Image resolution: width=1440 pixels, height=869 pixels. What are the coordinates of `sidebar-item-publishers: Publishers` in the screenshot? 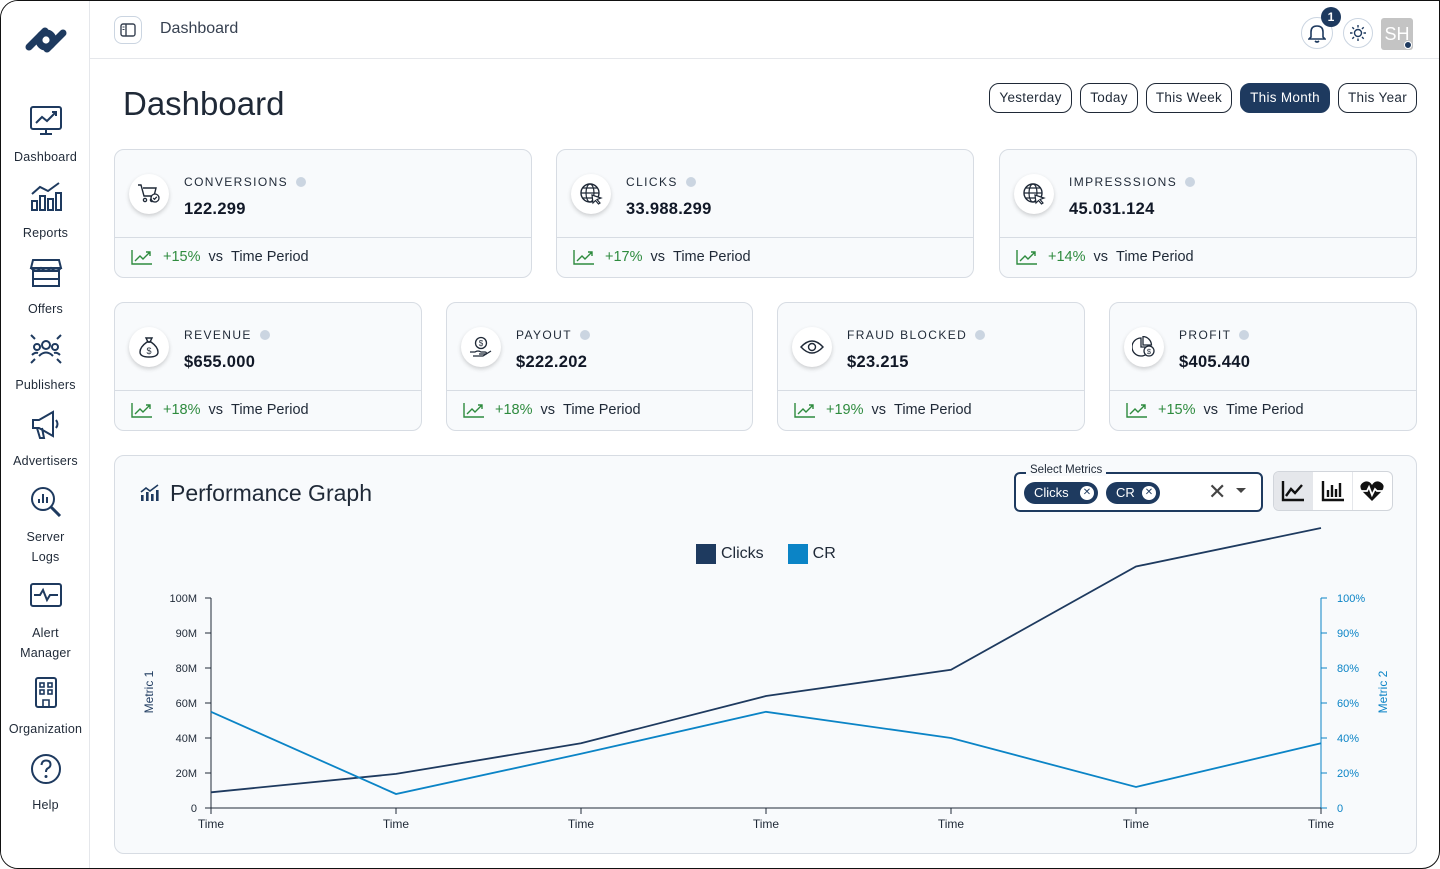 It's located at (45, 364).